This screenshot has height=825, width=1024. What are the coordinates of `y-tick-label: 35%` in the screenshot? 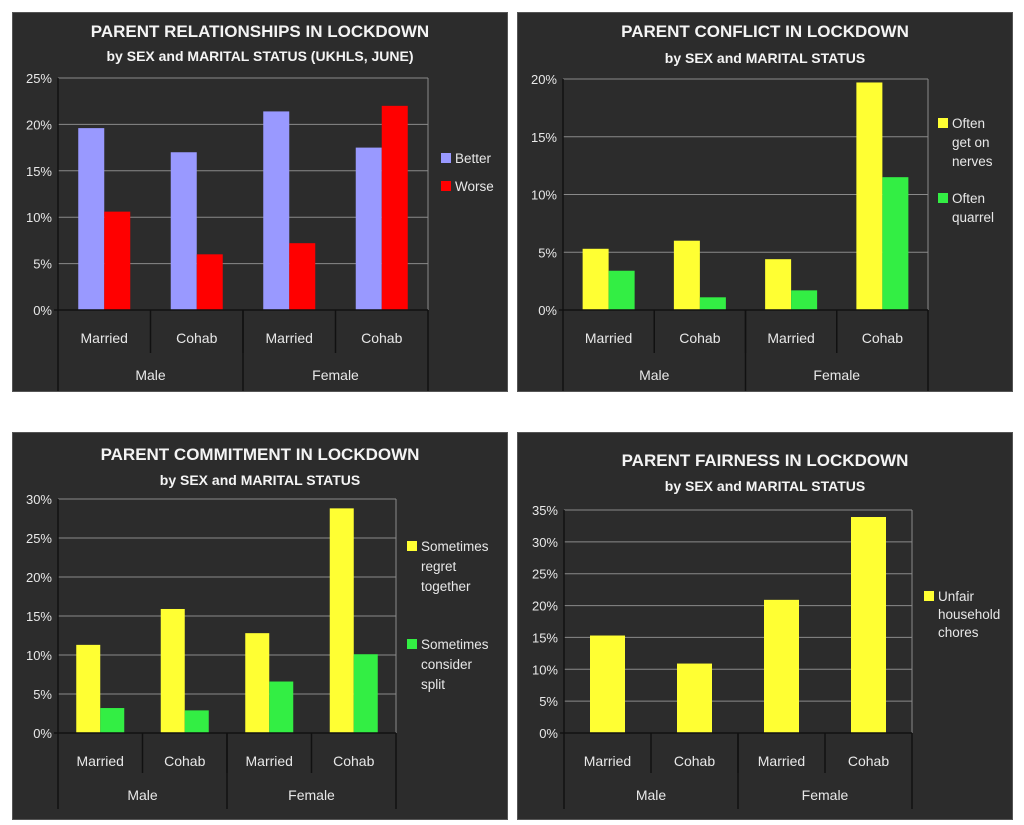 It's located at (545, 510).